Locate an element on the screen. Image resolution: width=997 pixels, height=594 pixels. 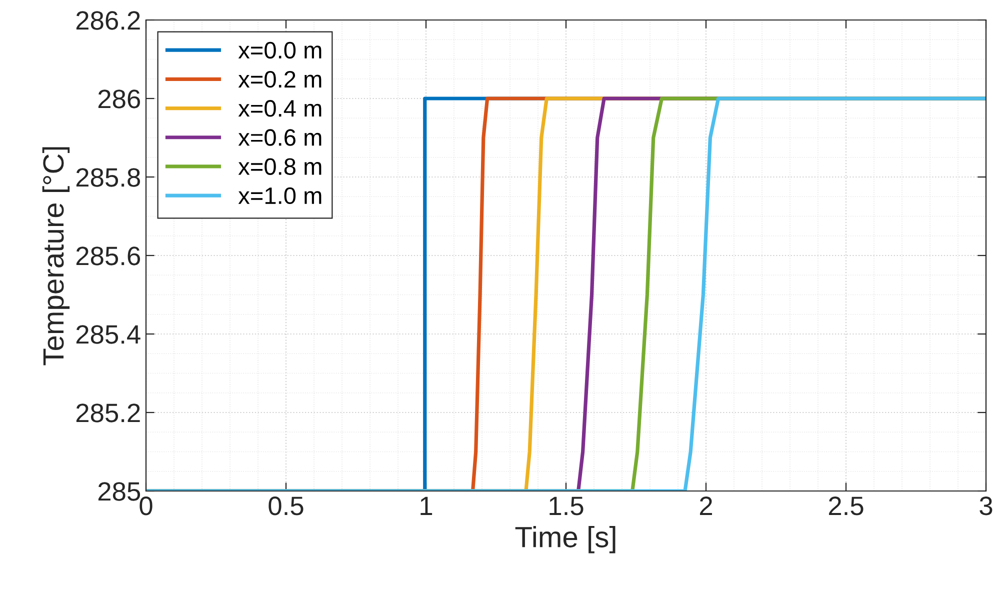
legend-label: x=0.4 m is located at coordinates (280, 108).